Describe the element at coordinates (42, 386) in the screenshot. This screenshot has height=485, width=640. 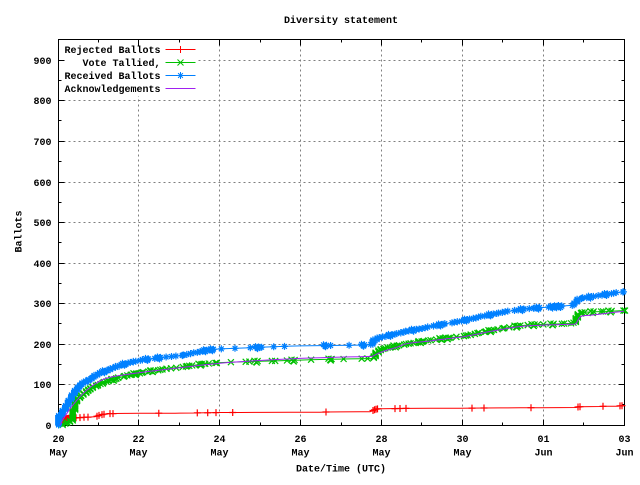
I see `svg-text: 100` at that location.